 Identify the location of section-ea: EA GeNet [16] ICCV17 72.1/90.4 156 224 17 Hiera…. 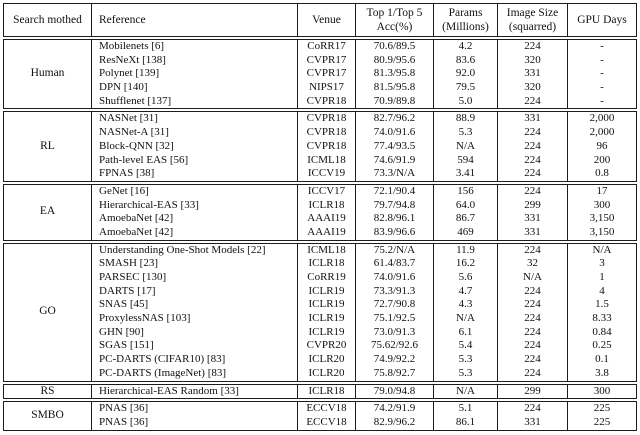
(320, 212).